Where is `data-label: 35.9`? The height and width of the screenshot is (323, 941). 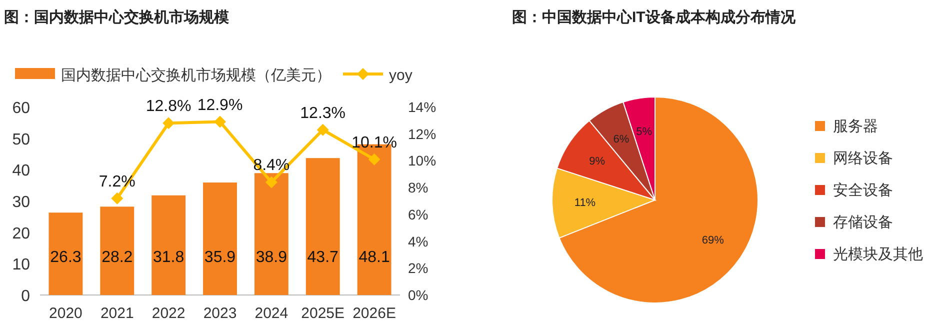 data-label: 35.9 is located at coordinates (220, 257).